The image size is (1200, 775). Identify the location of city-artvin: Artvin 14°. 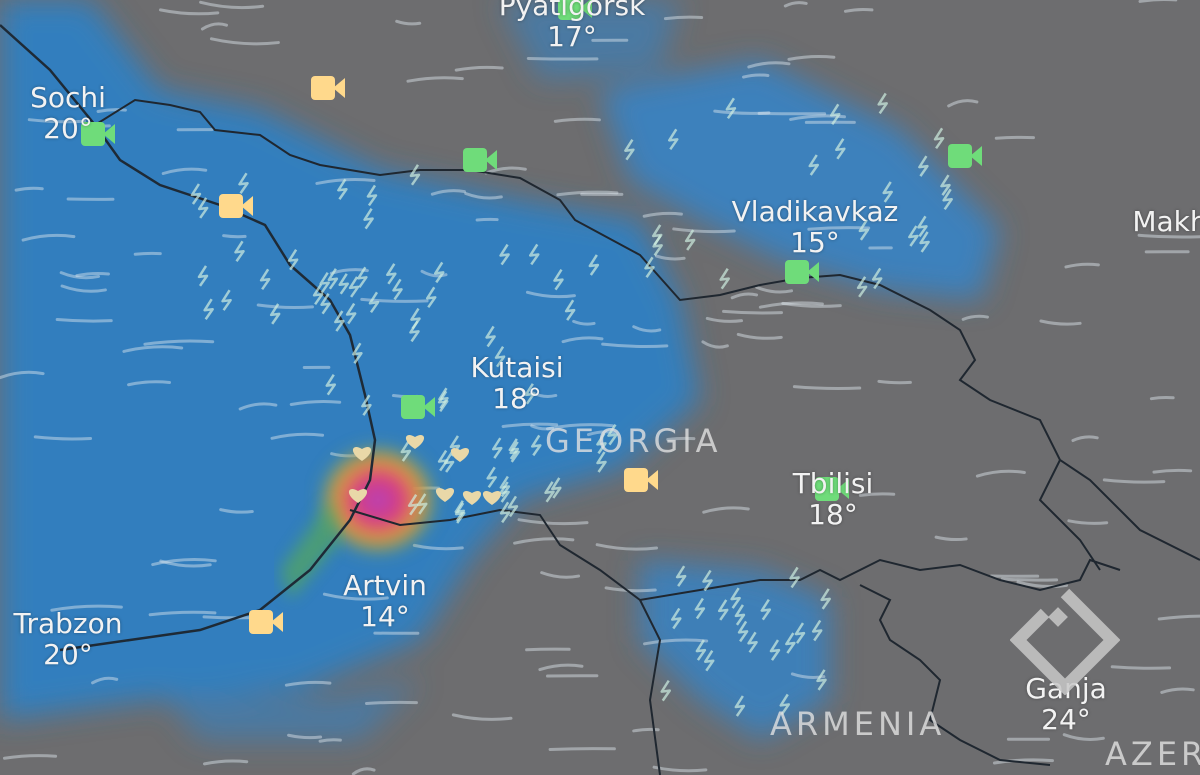
(385, 601).